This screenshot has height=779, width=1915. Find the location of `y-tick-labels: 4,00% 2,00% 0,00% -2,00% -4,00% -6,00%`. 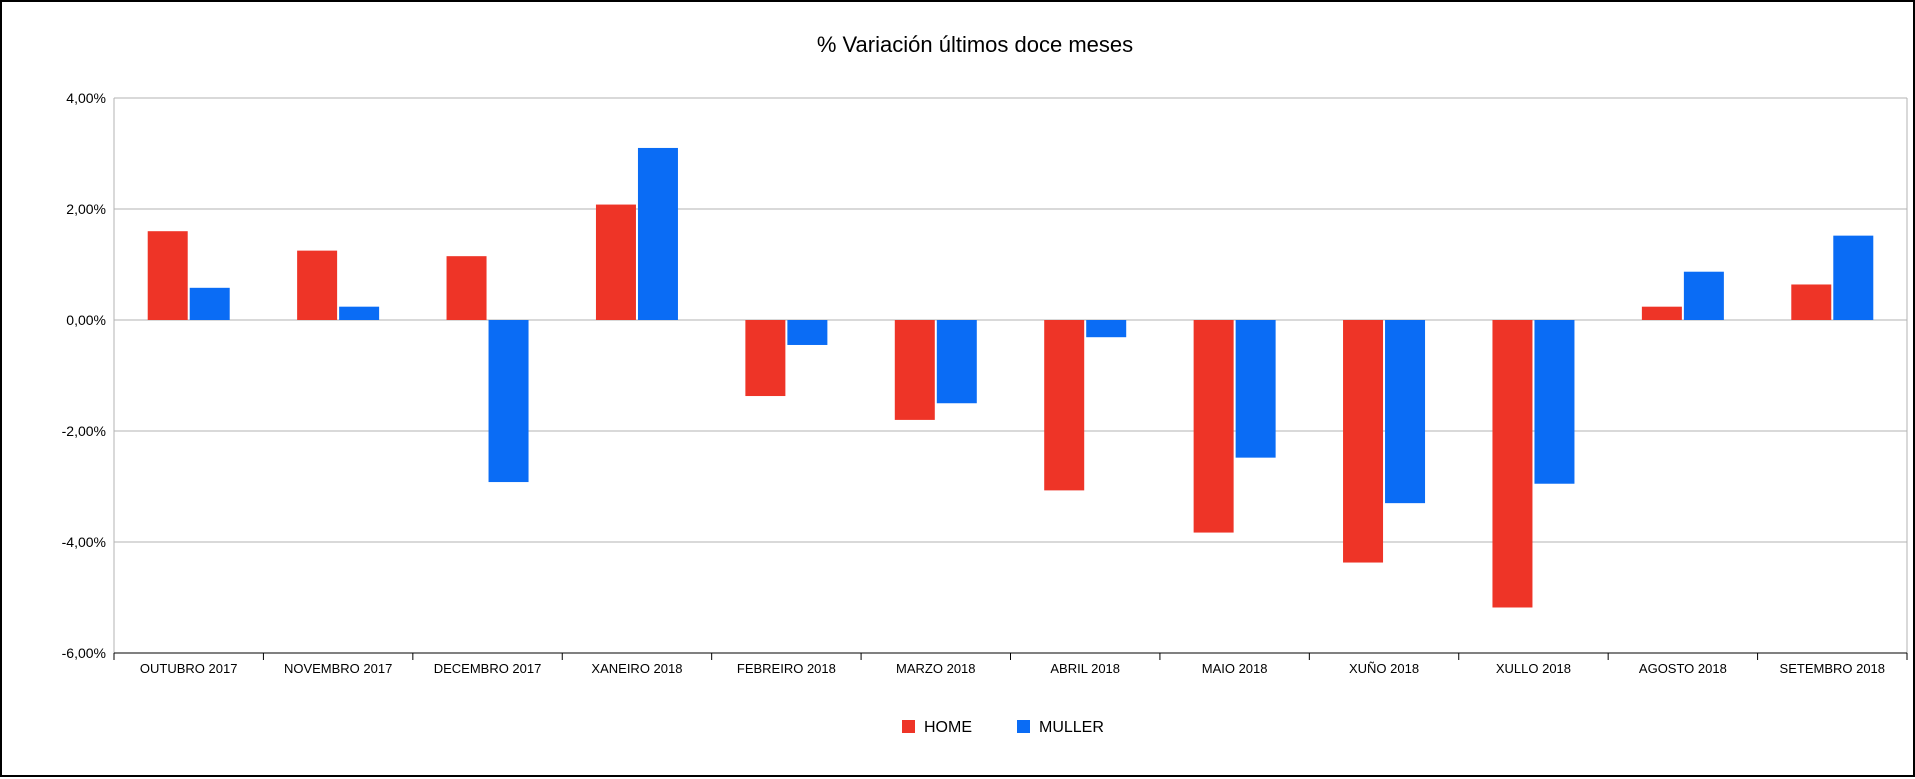

y-tick-labels: 4,00% 2,00% 0,00% -2,00% -4,00% -6,00% is located at coordinates (84, 375).